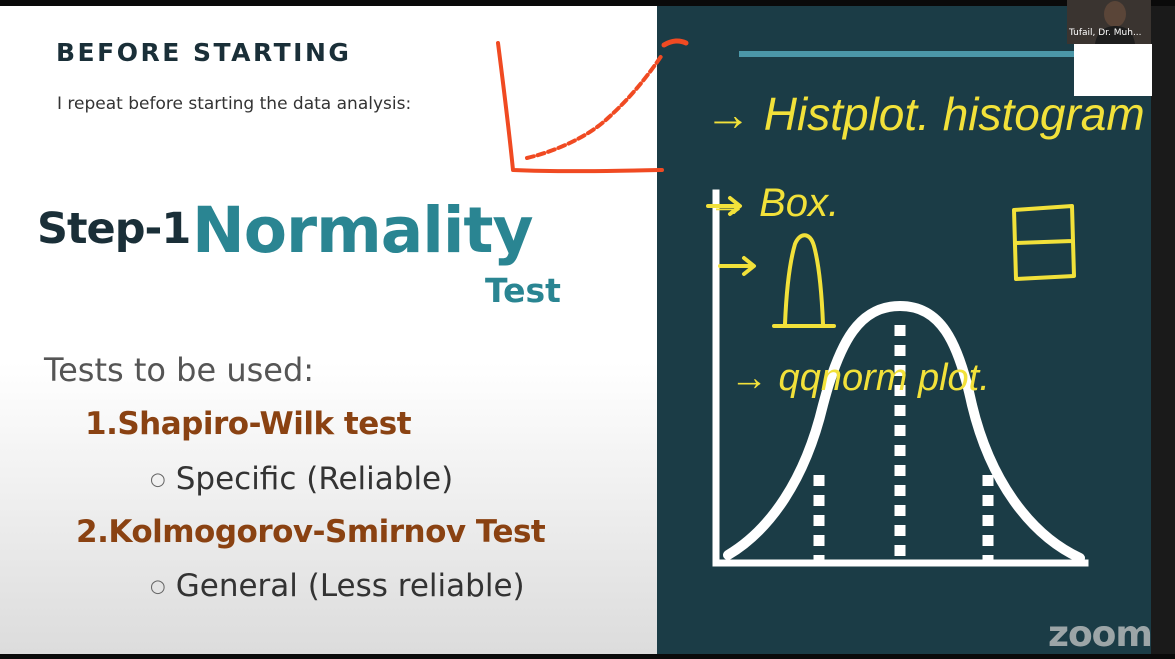  I want to click on test-note-shapiro: ○ Specific (Reliable), so click(301, 479).